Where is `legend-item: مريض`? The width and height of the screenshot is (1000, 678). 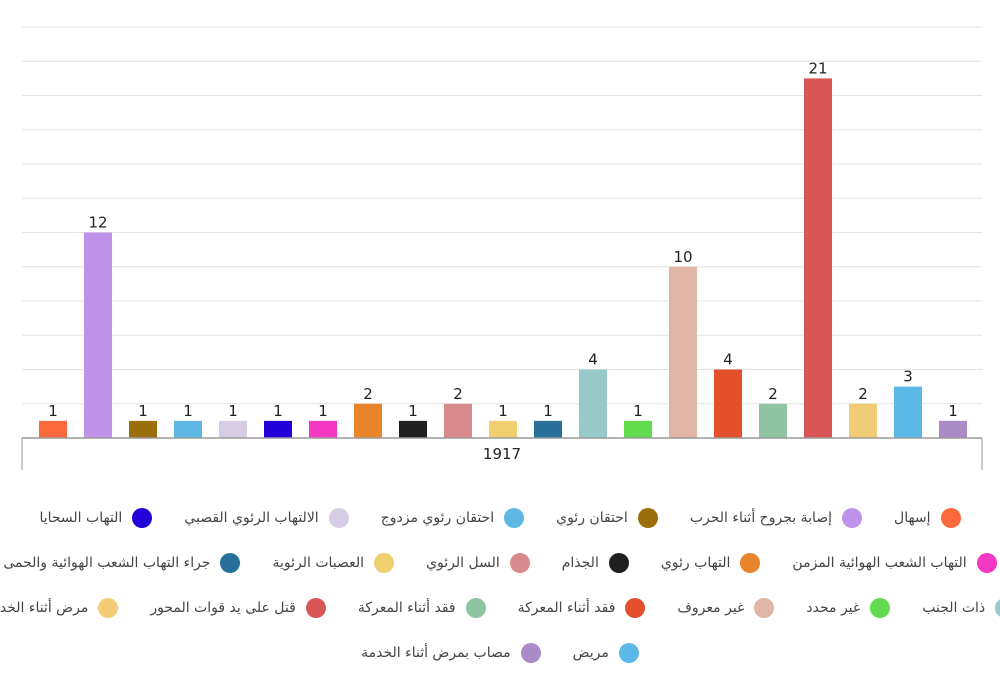
legend-item: مريض is located at coordinates (605, 652).